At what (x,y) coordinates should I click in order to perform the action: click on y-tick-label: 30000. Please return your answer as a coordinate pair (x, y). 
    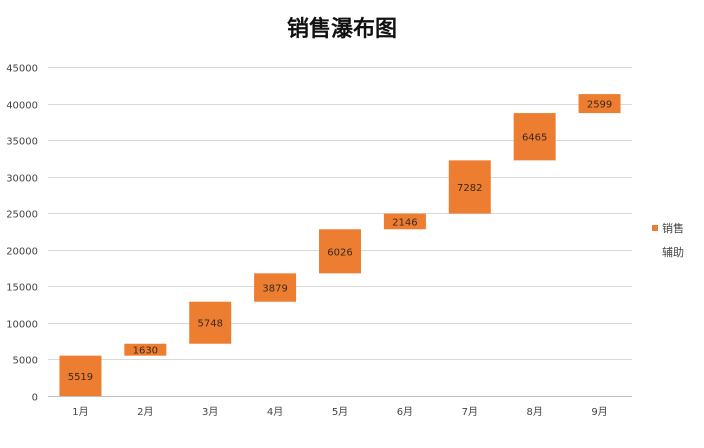
    Looking at the image, I should click on (22, 179).